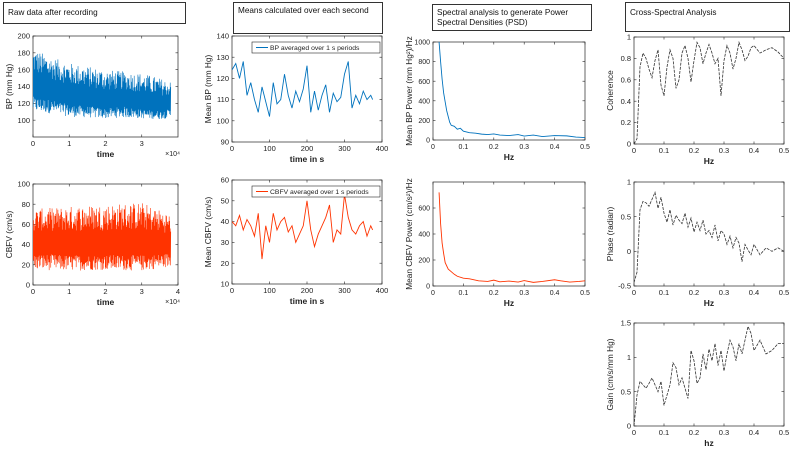 This screenshot has width=797, height=455. What do you see at coordinates (222, 57) in the screenshot?
I see `y-tick-label: 130` at bounding box center [222, 57].